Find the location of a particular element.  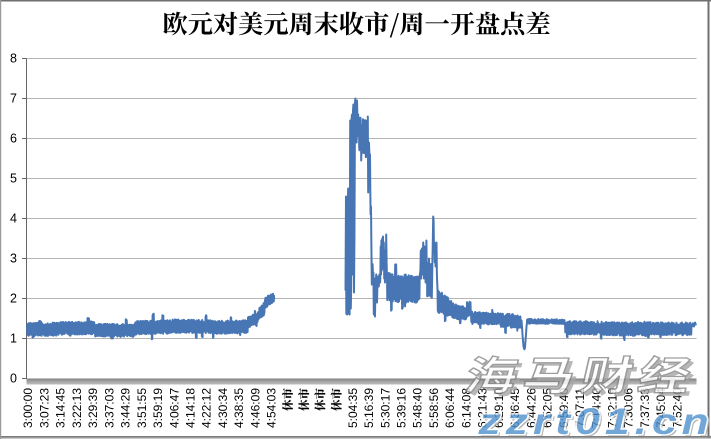

svg-text: 6:29:10 is located at coordinates (499, 408).